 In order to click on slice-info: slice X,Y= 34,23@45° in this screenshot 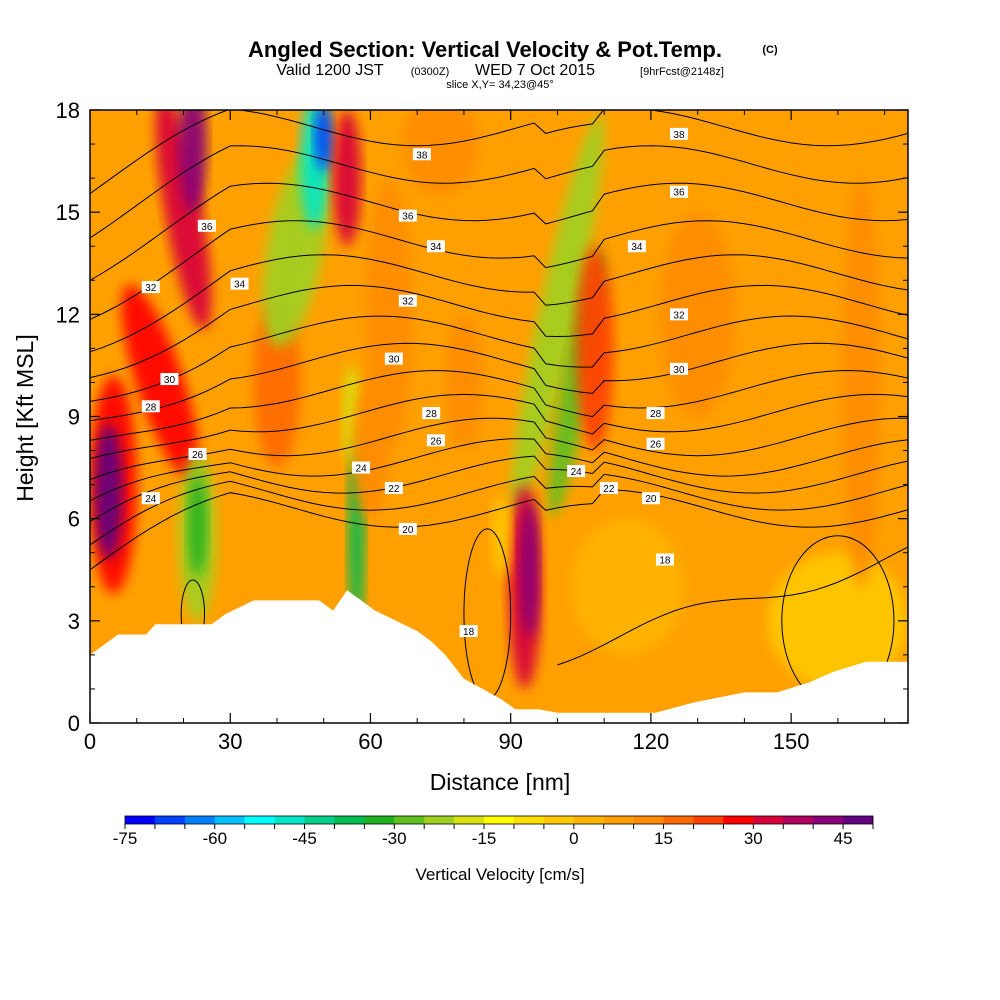, I will do `click(500, 85)`.